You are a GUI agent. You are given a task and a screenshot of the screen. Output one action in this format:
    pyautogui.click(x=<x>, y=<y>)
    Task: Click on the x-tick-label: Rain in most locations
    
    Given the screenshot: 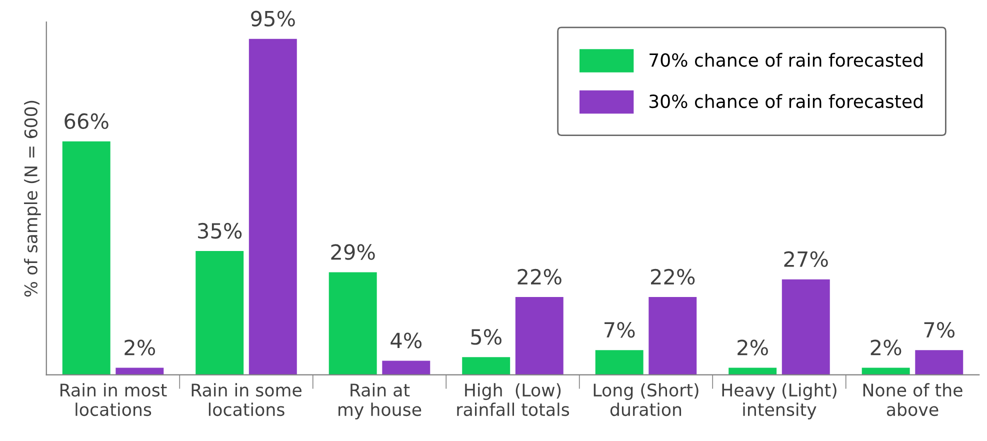 What is the action you would take?
    pyautogui.click(x=113, y=399)
    